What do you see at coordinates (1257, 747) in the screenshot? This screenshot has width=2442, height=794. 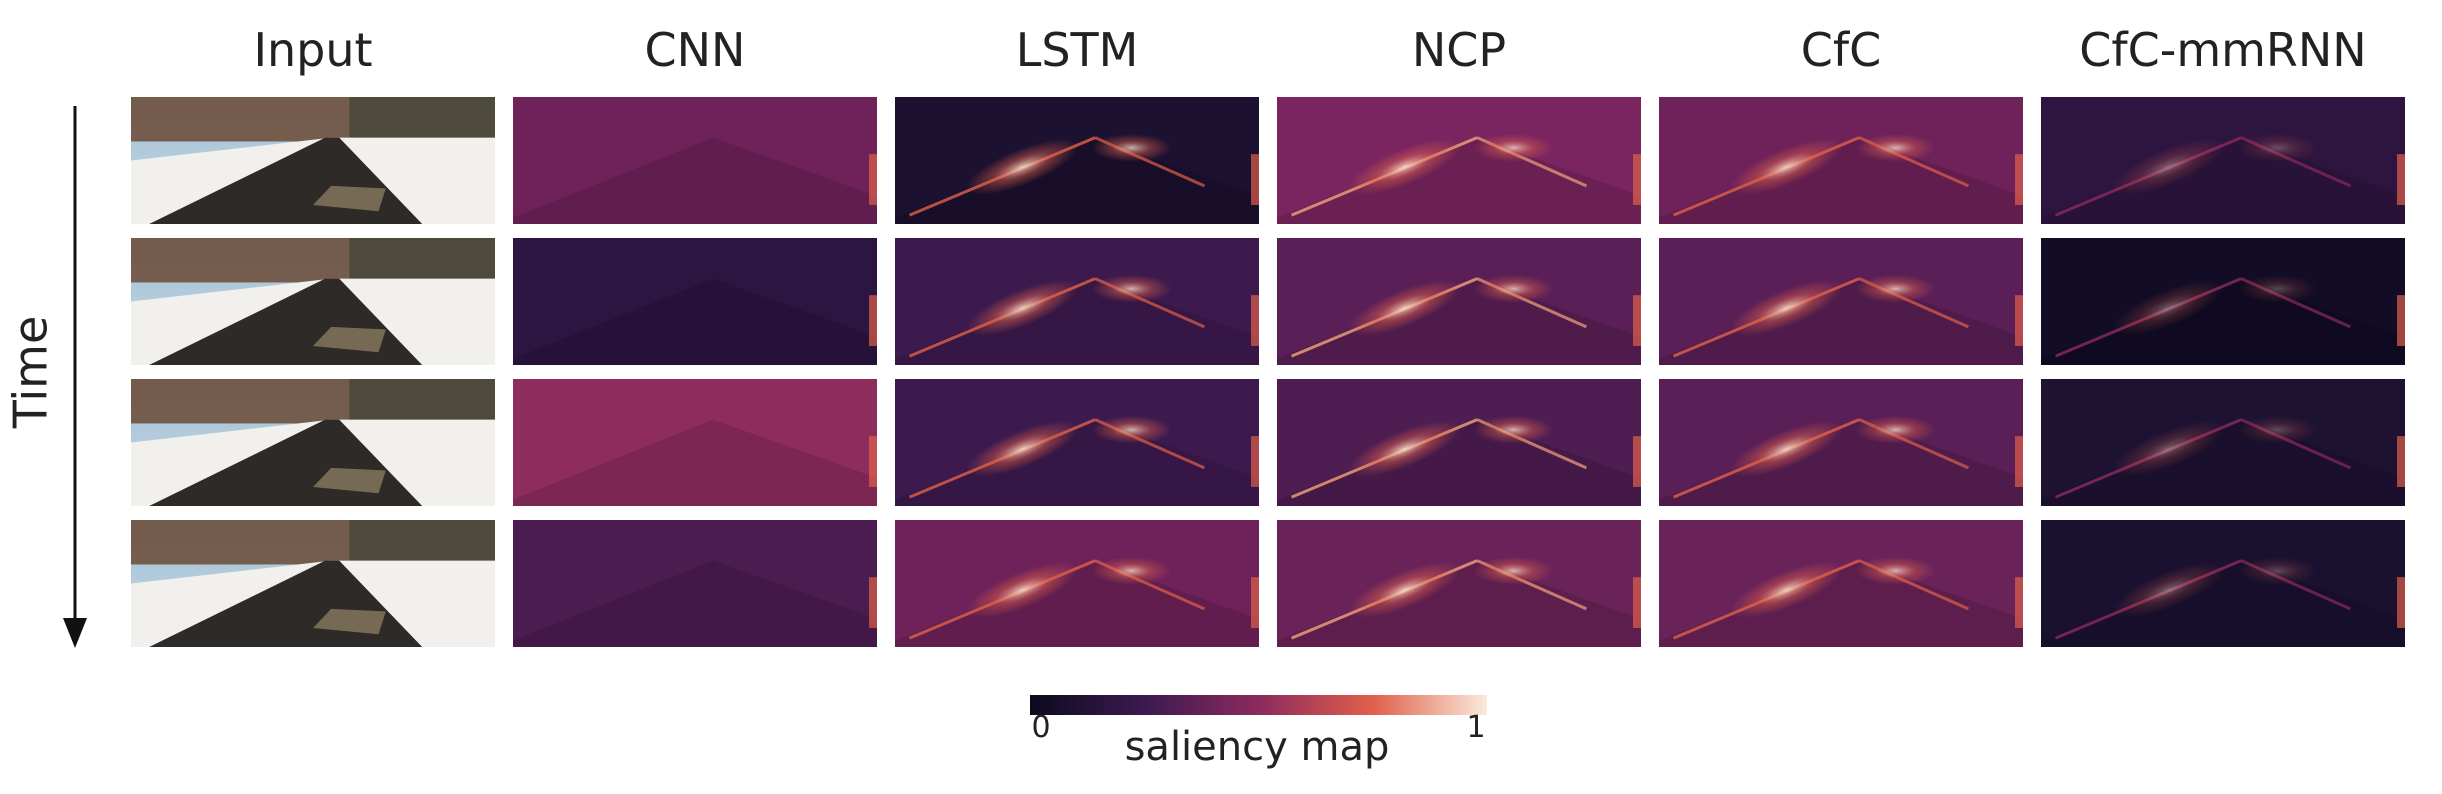 I see `colorbar-label: saliency map` at bounding box center [1257, 747].